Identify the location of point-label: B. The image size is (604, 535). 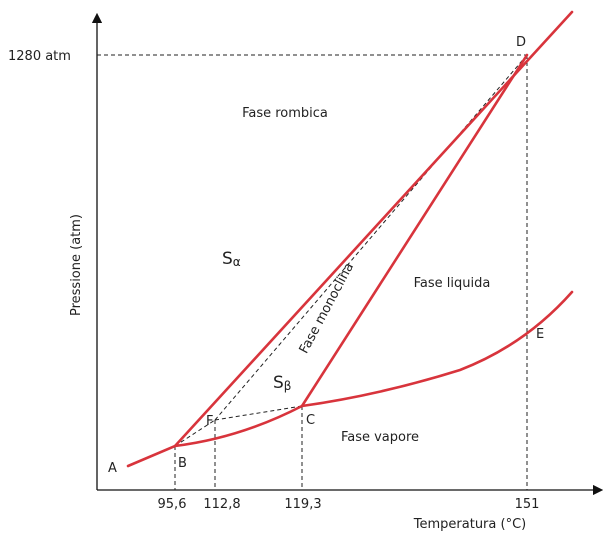
(182, 463).